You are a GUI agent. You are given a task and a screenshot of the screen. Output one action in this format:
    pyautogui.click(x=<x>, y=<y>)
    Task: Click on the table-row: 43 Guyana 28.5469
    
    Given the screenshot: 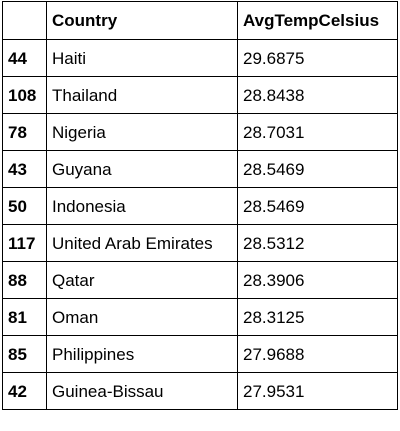 What is the action you would take?
    pyautogui.click(x=200, y=169)
    